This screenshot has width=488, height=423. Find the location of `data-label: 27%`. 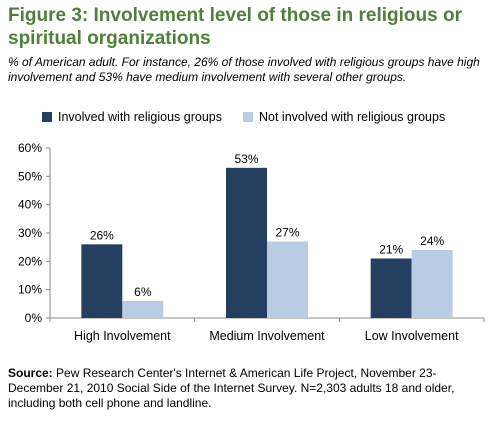

data-label: 27% is located at coordinates (287, 233).